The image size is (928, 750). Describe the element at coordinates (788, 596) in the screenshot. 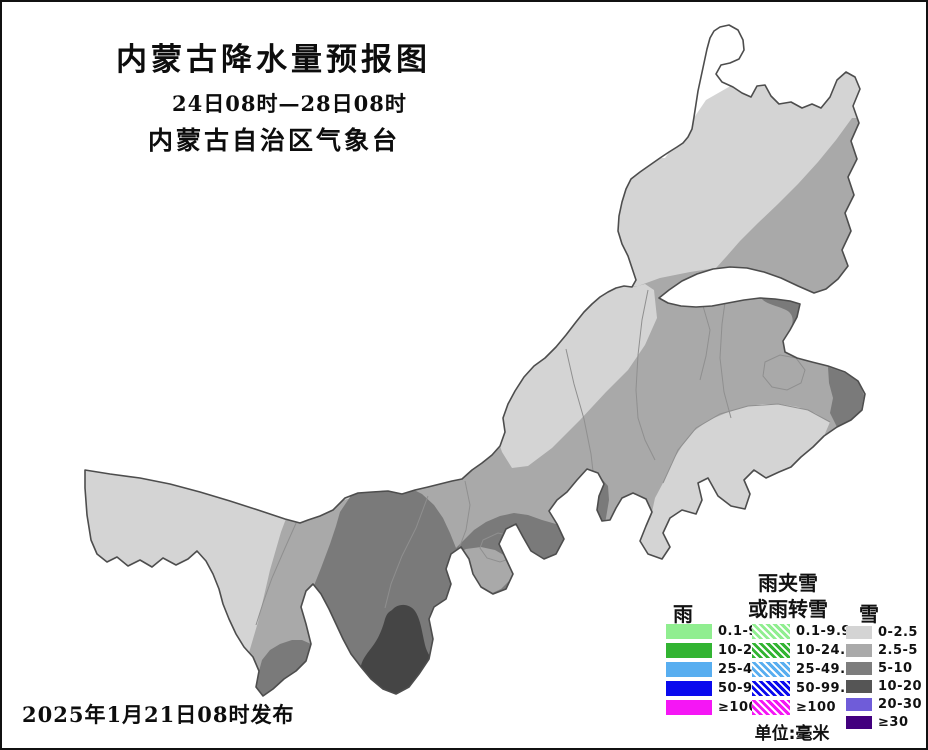

I see `legend-header-sleet: 雨夹雪 或雨转雪` at that location.